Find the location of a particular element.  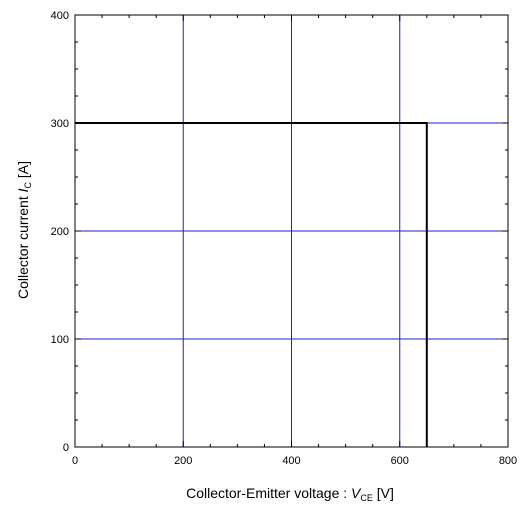

y-tick-label-200: 200 is located at coordinates (60, 232).